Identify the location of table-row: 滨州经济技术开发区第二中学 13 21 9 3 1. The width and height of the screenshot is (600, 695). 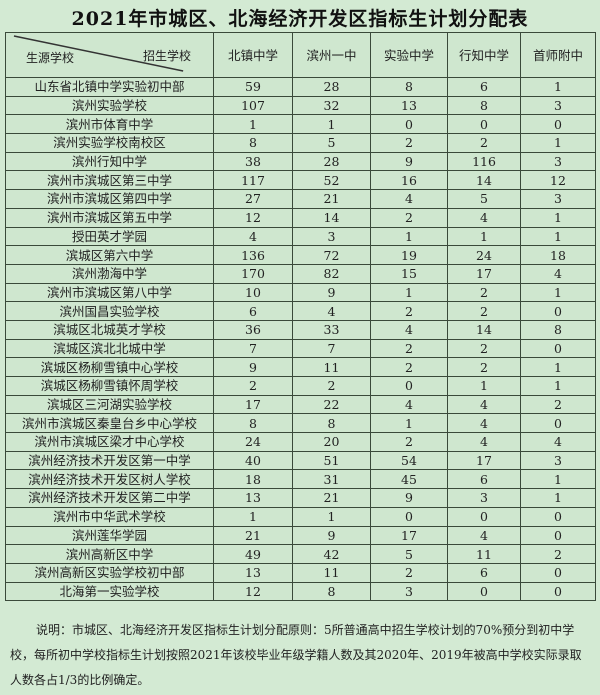
(300, 498).